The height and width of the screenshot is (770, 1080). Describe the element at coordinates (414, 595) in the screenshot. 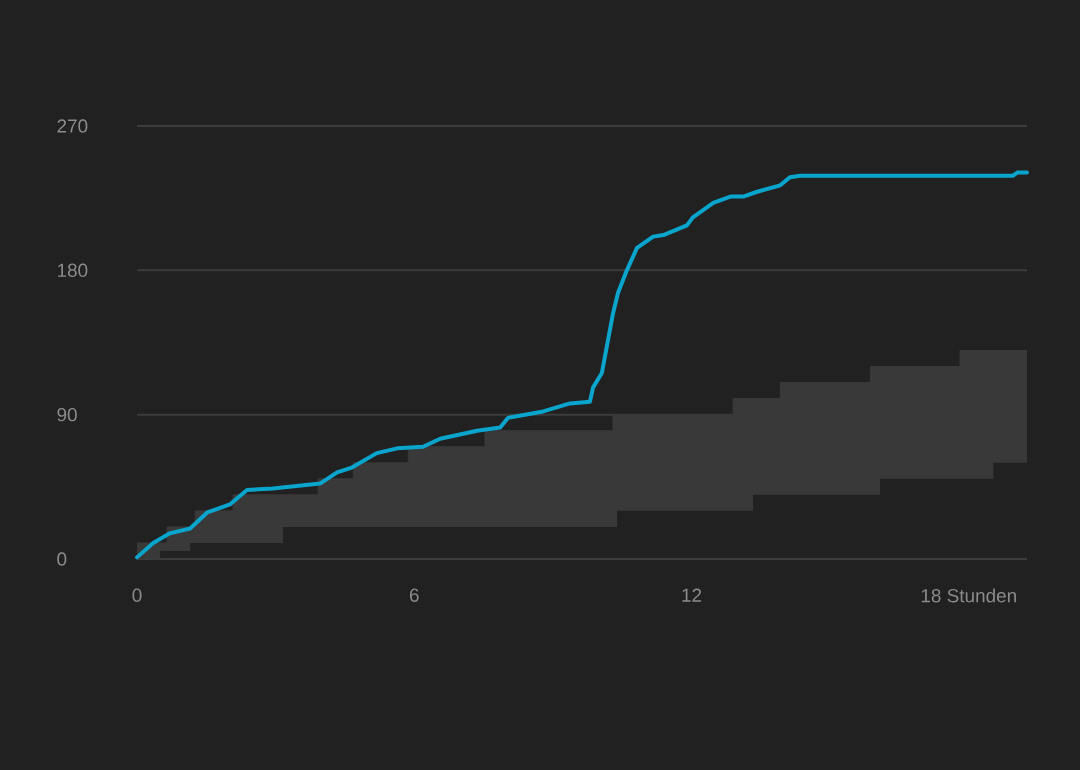

I see `x-tick-label: 6` at that location.